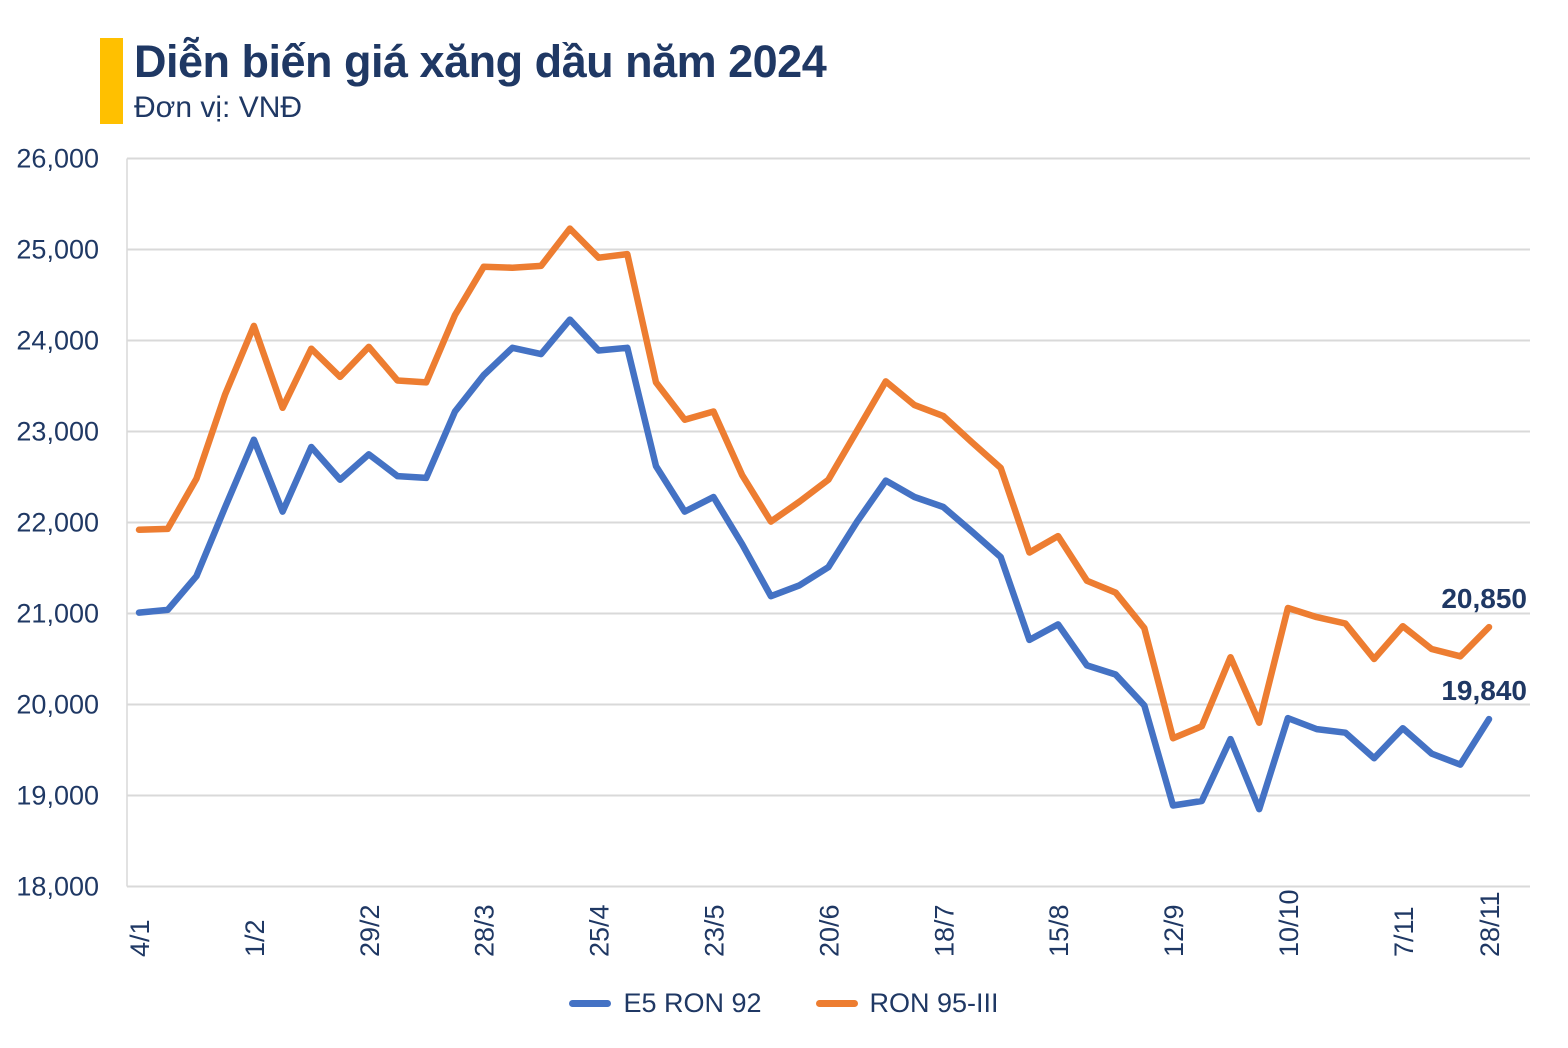 The height and width of the screenshot is (1048, 1568). Describe the element at coordinates (1404, 931) in the screenshot. I see `x-axis-tick-label: 7/11` at that location.